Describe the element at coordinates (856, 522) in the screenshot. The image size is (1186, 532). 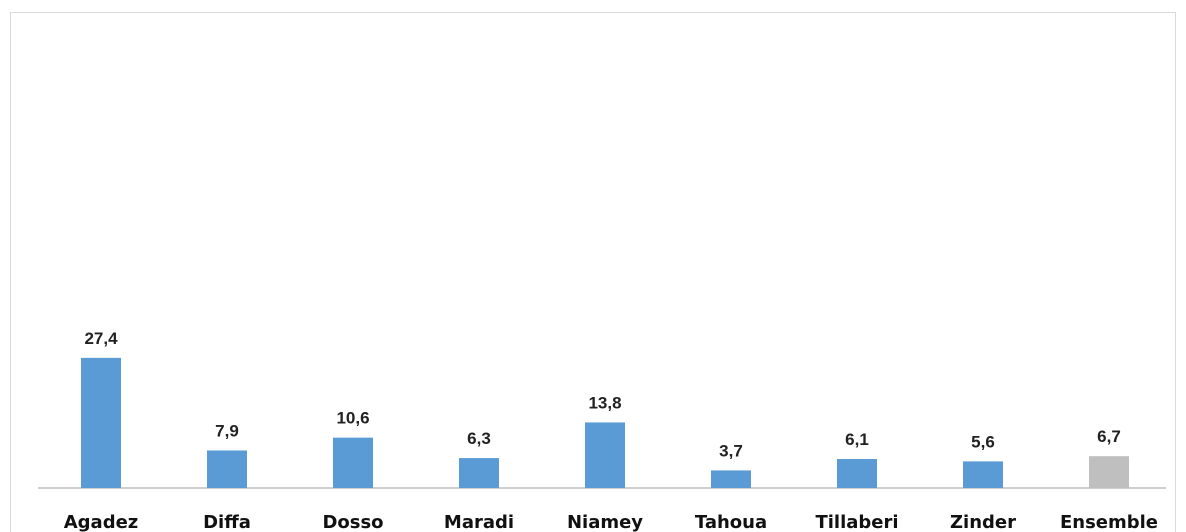
I see `category-label-tillaberi: Tillaberi` at that location.